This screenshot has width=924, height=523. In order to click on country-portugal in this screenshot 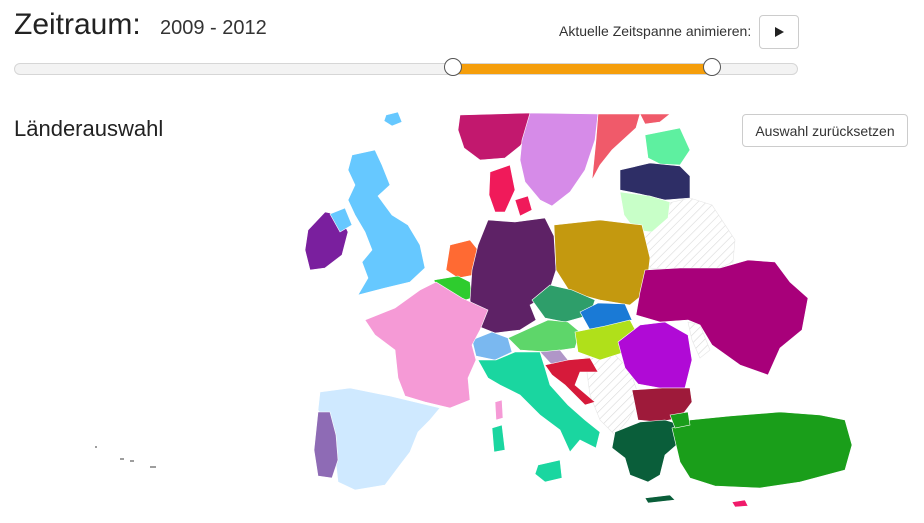, I will do `click(326, 445)`.